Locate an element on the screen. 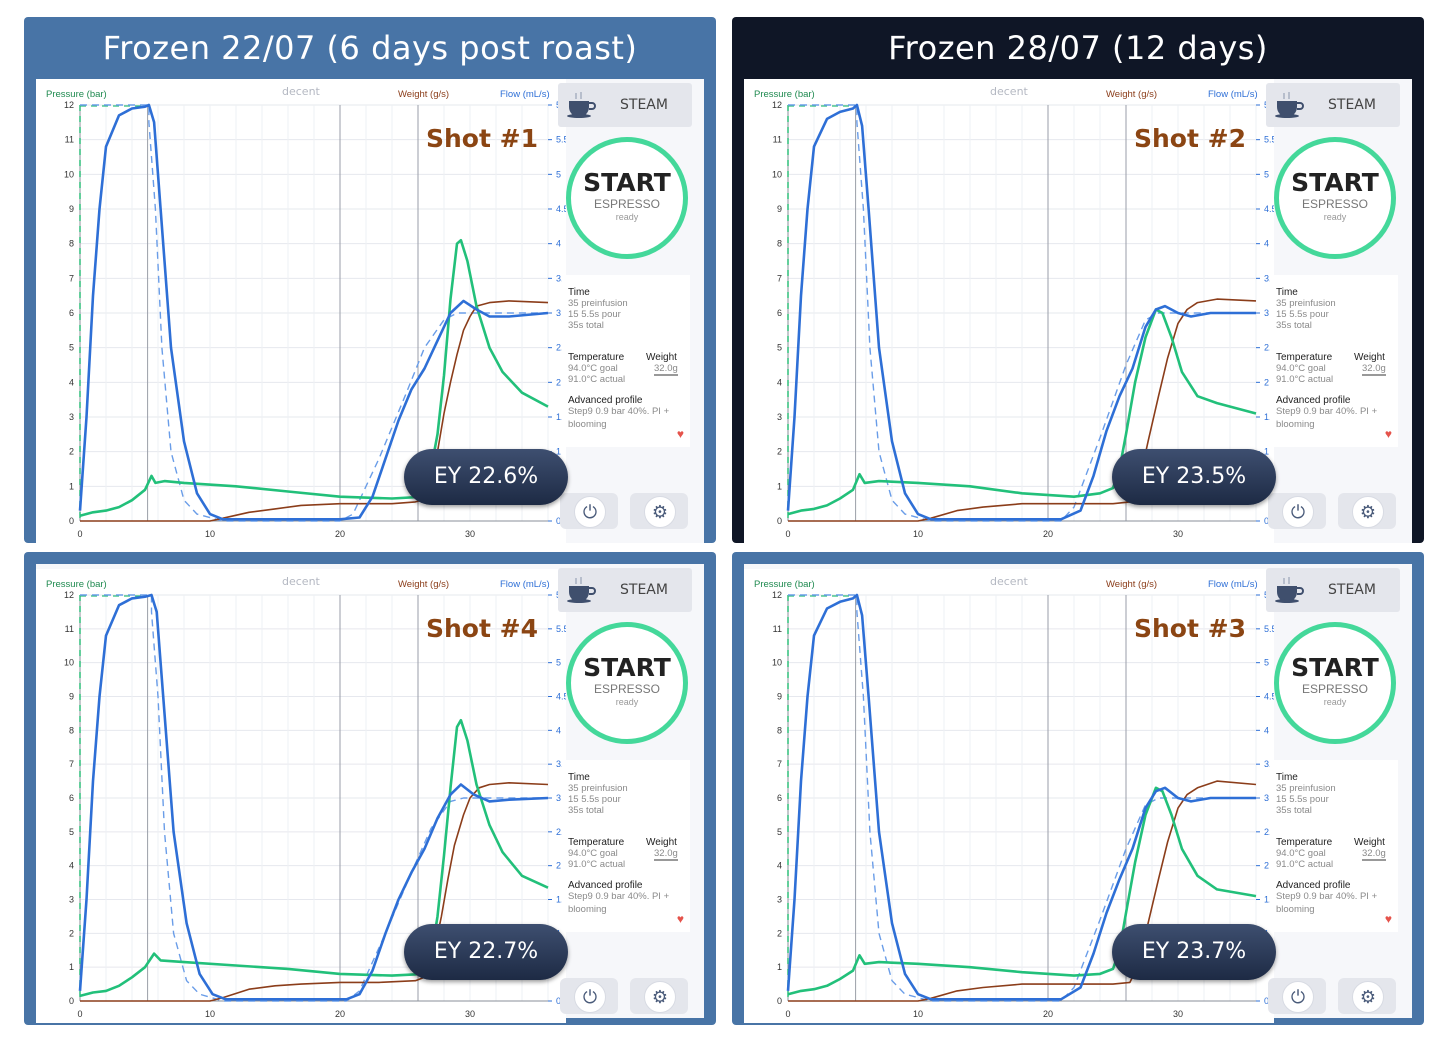 The image size is (1448, 1054). y-tick-label-right: 3 is located at coordinates (1266, 798).